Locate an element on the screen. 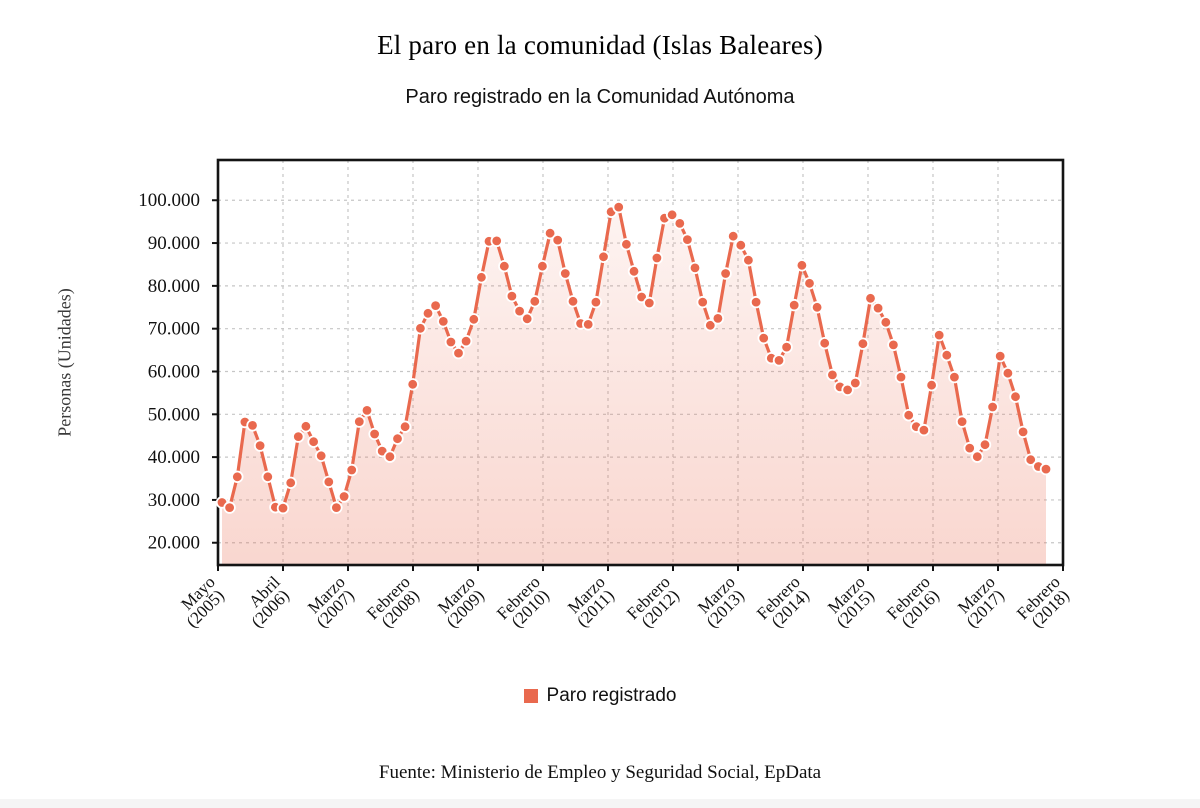 This screenshot has width=1200, height=808. legend: Paro registrado is located at coordinates (600, 696).